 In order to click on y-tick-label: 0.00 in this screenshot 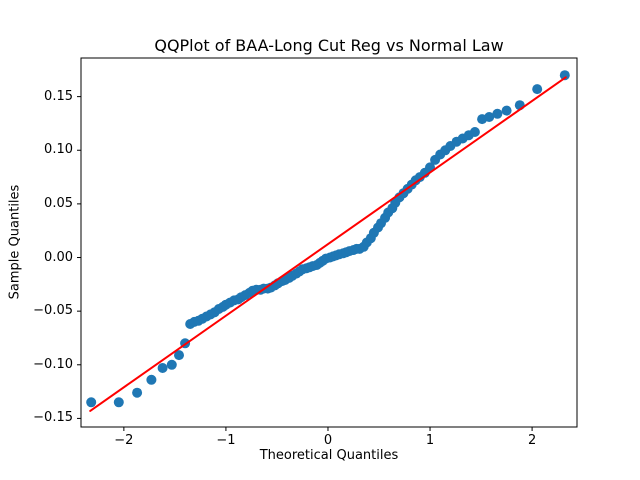, I will do `click(58, 257)`.